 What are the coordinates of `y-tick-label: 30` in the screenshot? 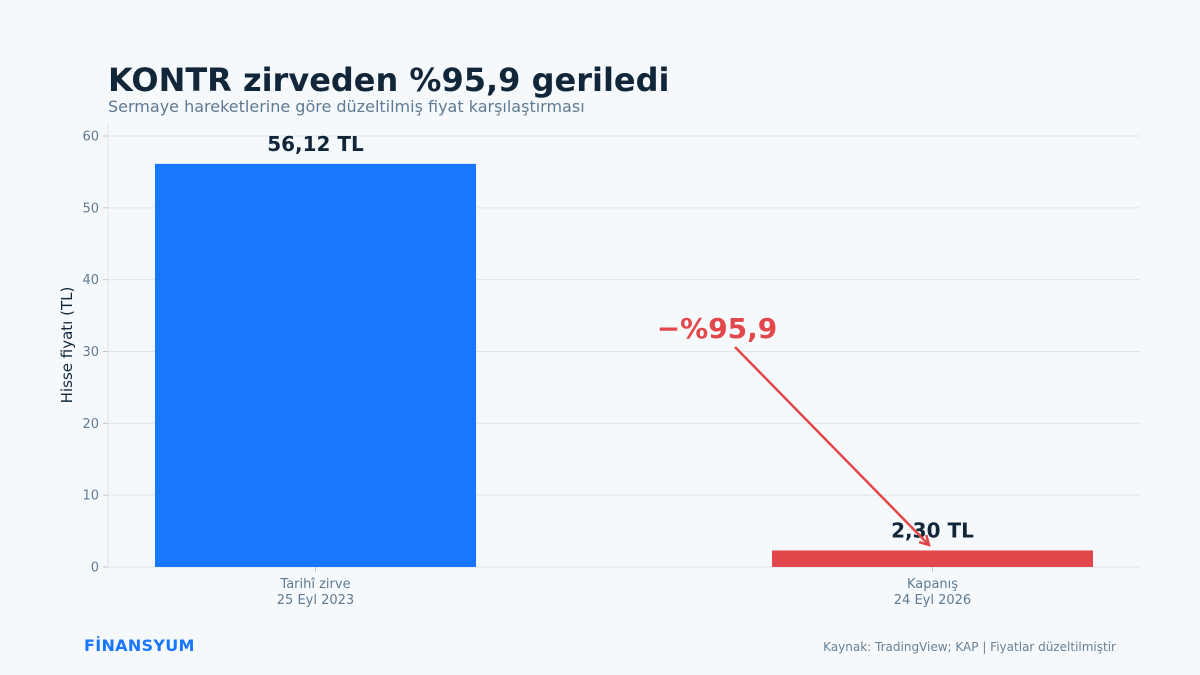 It's located at (90, 352).